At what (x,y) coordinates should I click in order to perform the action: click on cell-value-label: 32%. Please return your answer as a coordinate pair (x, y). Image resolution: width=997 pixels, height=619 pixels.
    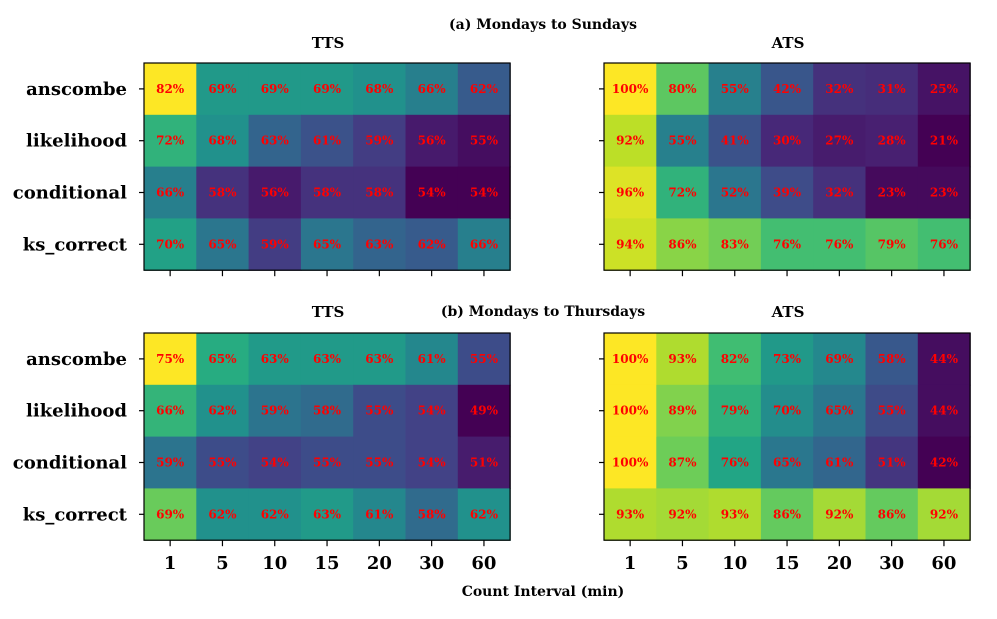
    Looking at the image, I should click on (839, 193).